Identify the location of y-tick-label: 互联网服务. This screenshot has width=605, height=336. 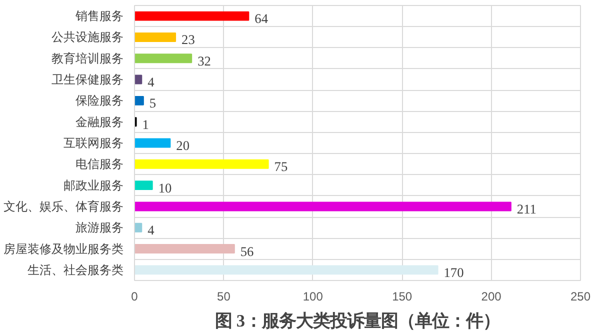
(94, 143).